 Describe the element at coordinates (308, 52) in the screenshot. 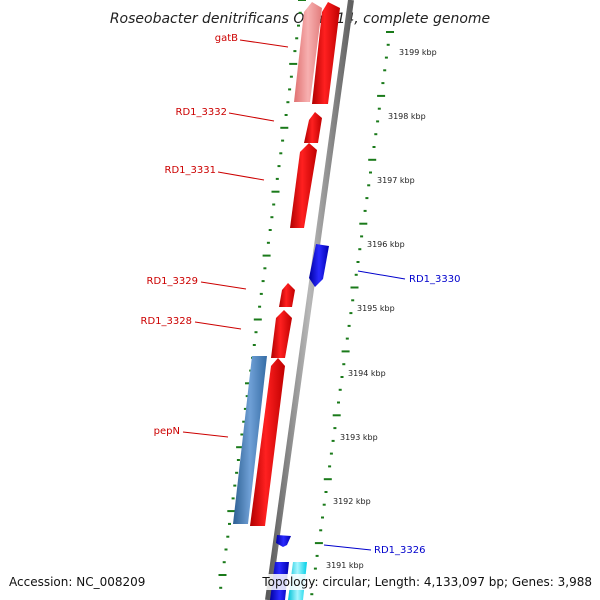

I see `gene-gatB-light` at that location.